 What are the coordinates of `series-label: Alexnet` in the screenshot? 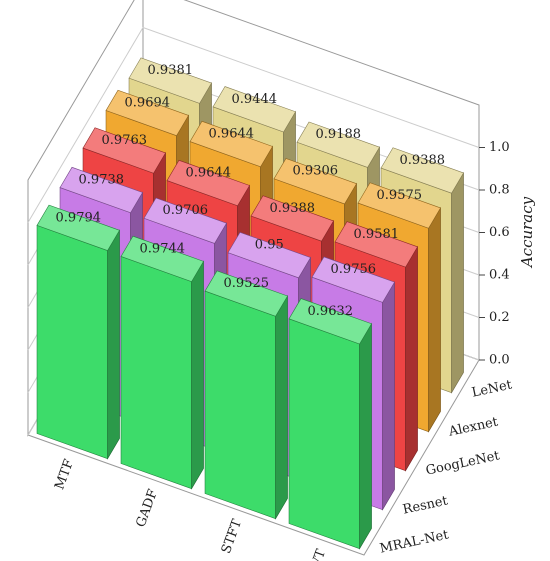 It's located at (474, 426).